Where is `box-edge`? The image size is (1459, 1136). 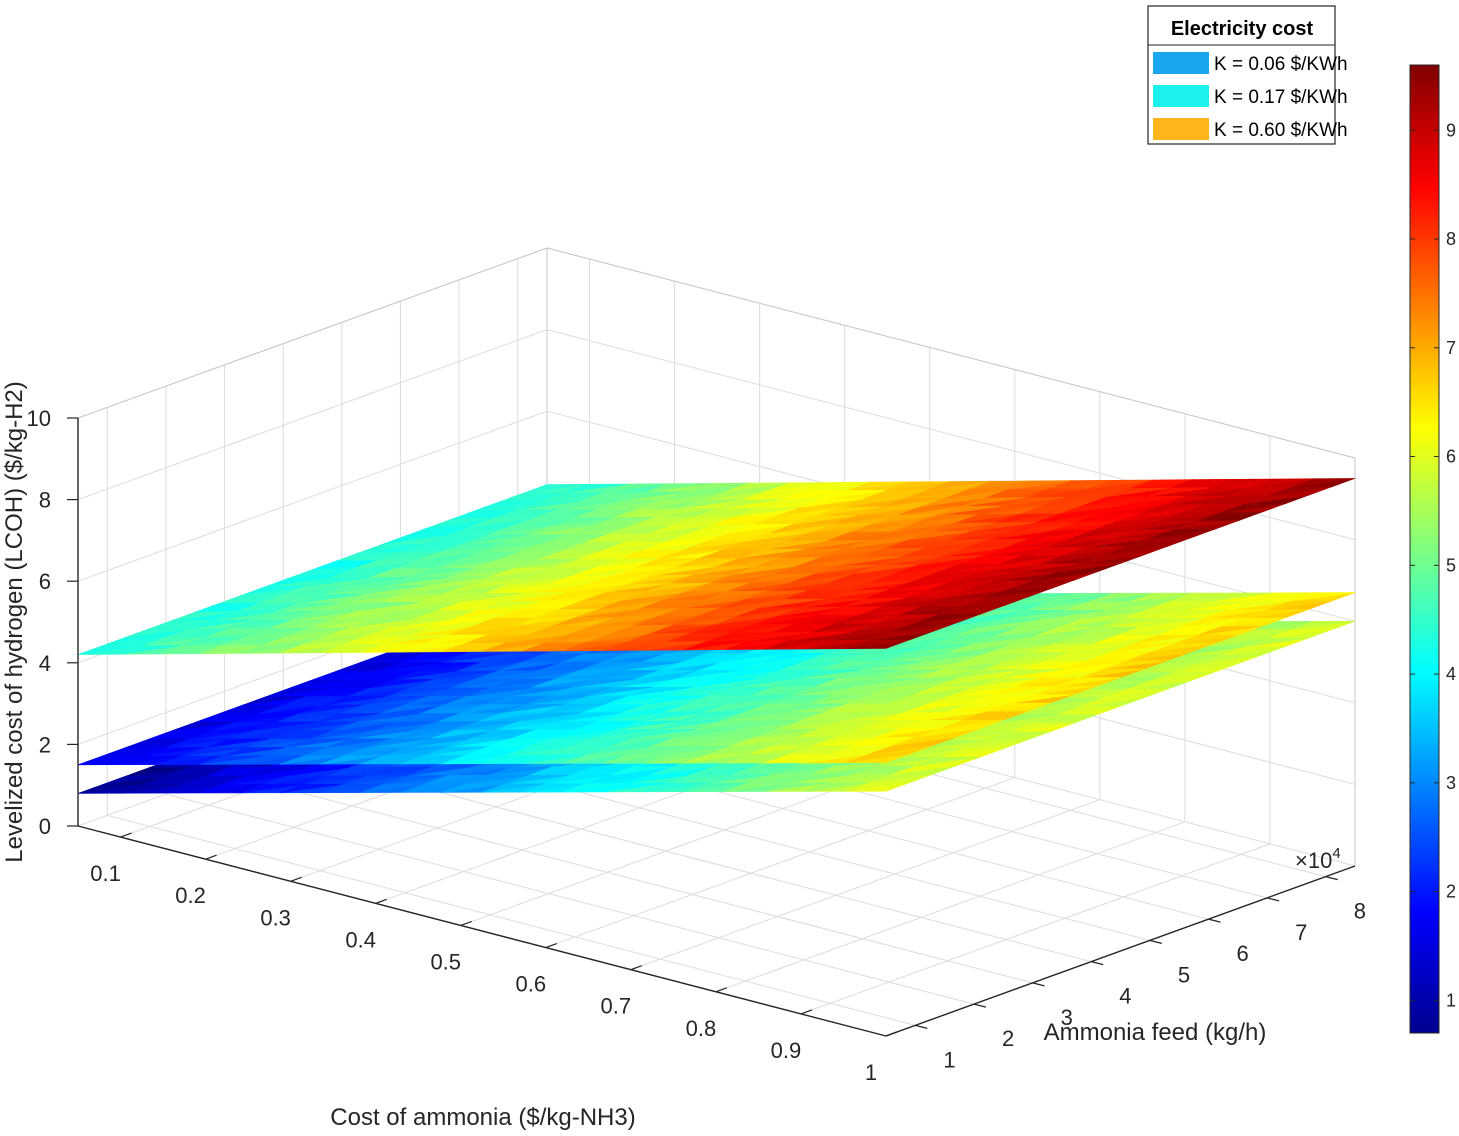
box-edge is located at coordinates (951, 353).